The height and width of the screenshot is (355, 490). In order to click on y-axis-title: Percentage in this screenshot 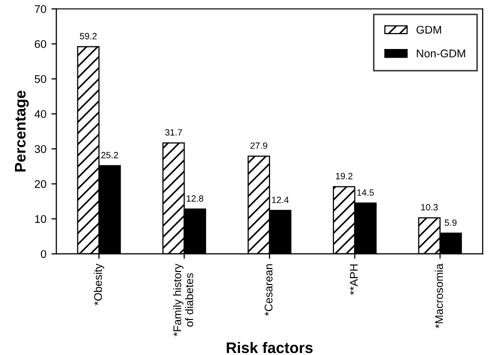, I will do `click(21, 131)`.